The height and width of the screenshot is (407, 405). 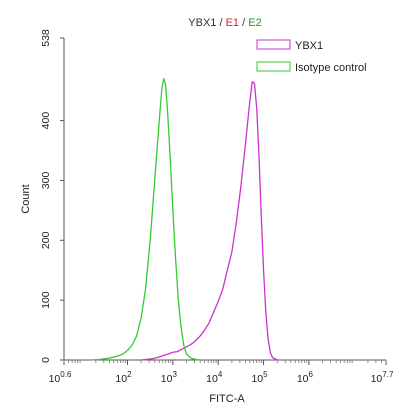 I want to click on x-tick-exponent: 4, so click(x=220, y=374).